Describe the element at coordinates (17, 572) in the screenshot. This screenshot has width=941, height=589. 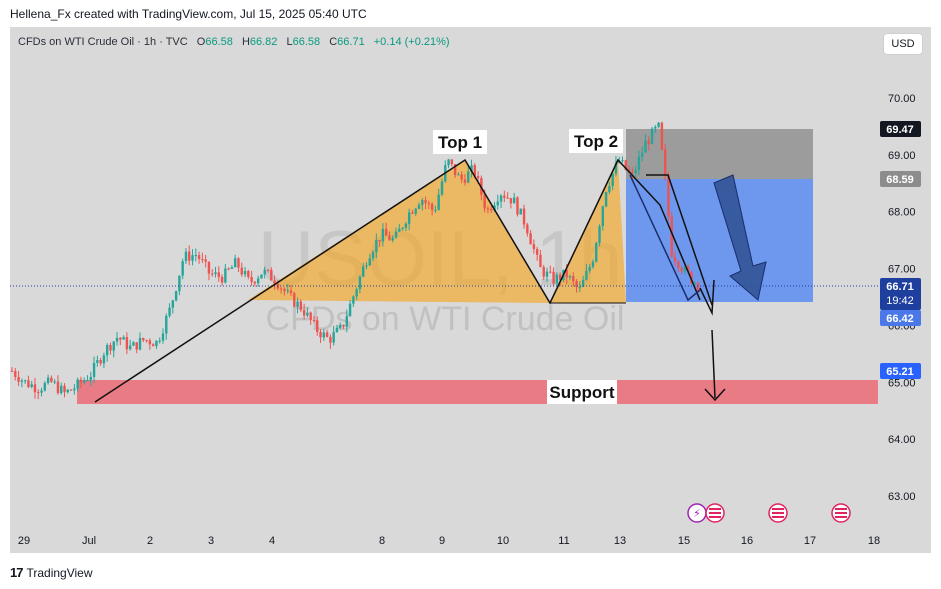
I see `tradingview-logo-icon: 17` at that location.